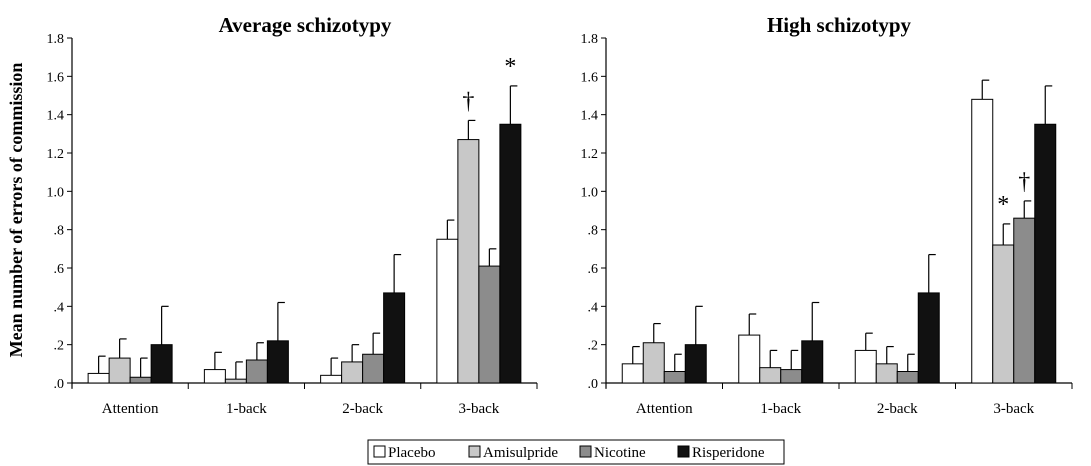 The image size is (1091, 466). Describe the element at coordinates (411, 453) in the screenshot. I see `legend-label: Placebo` at that location.